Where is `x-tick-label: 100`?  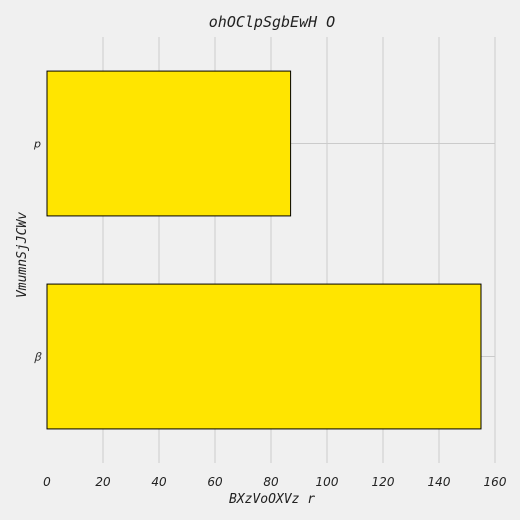
x-tick-label: 100 is located at coordinates (327, 482).